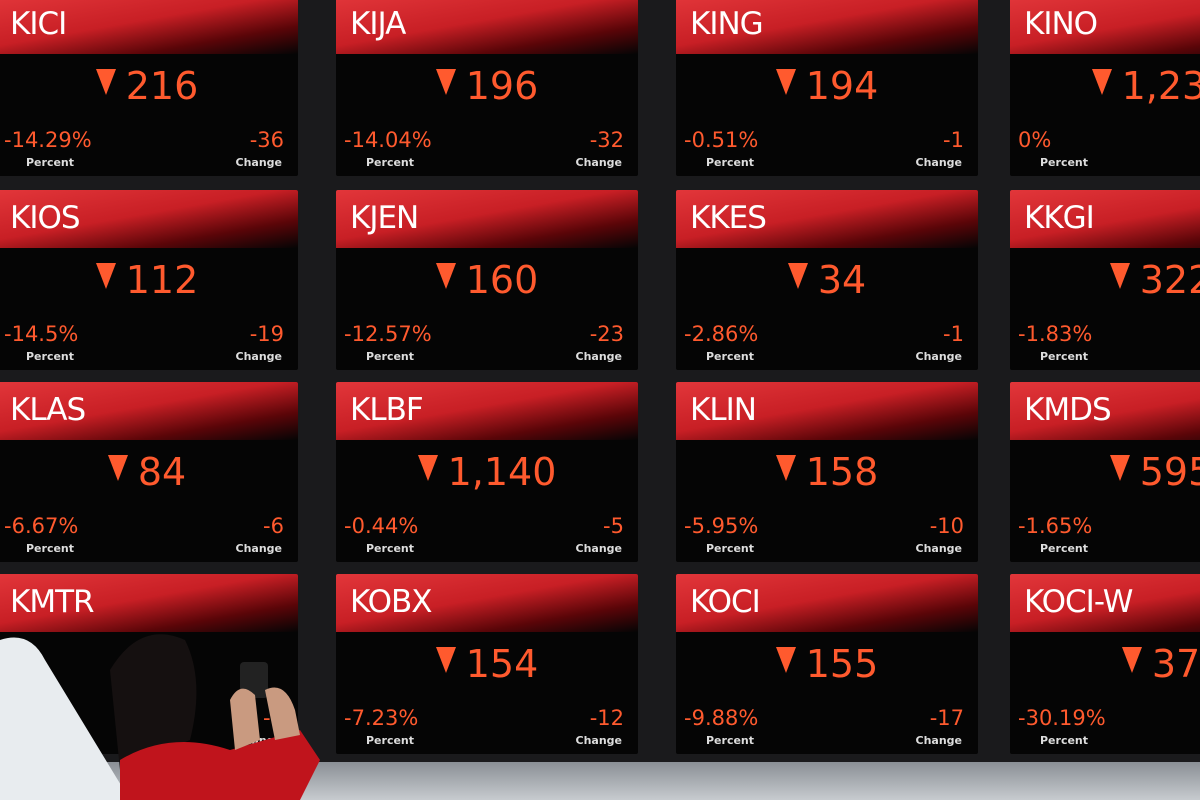 This screenshot has width=1200, height=800. I want to click on price: 160, so click(487, 280).